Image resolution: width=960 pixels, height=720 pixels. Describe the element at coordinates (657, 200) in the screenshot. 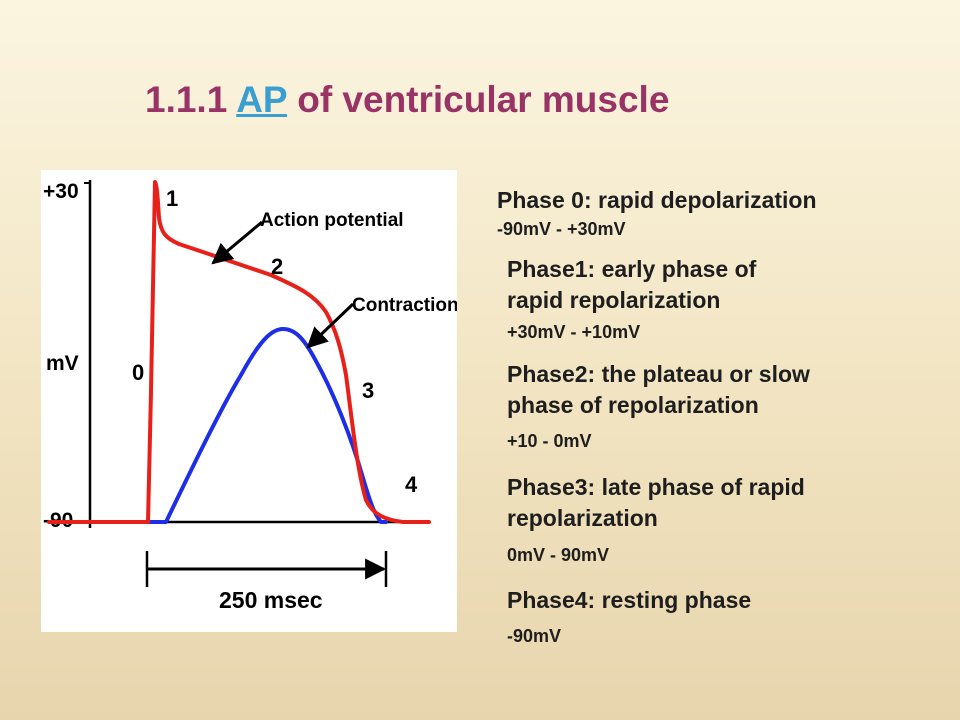

I see `phase-0-title: Phase 0: rapid depolarization` at that location.